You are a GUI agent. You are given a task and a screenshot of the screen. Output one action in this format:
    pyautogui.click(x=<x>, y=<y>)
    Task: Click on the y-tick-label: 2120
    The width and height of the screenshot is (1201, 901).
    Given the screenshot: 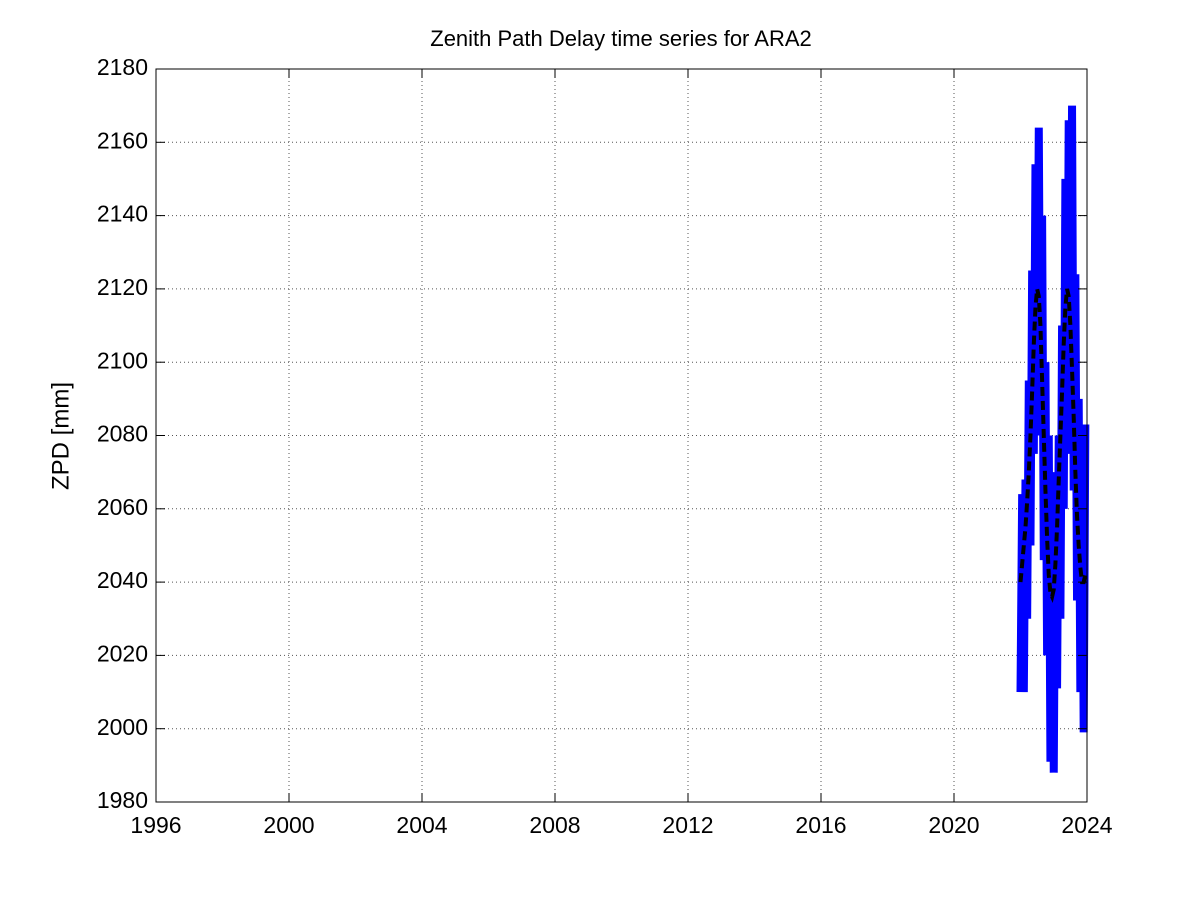 What is the action you would take?
    pyautogui.click(x=122, y=287)
    